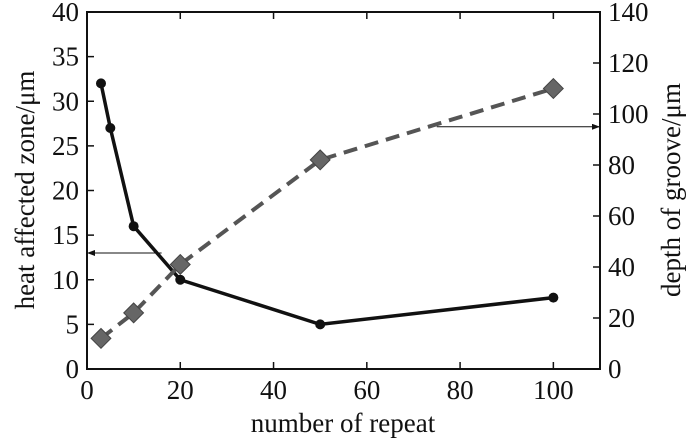 The height and width of the screenshot is (445, 700). Describe the element at coordinates (65, 101) in the screenshot. I see `y-left-tick-label: 30` at that location.